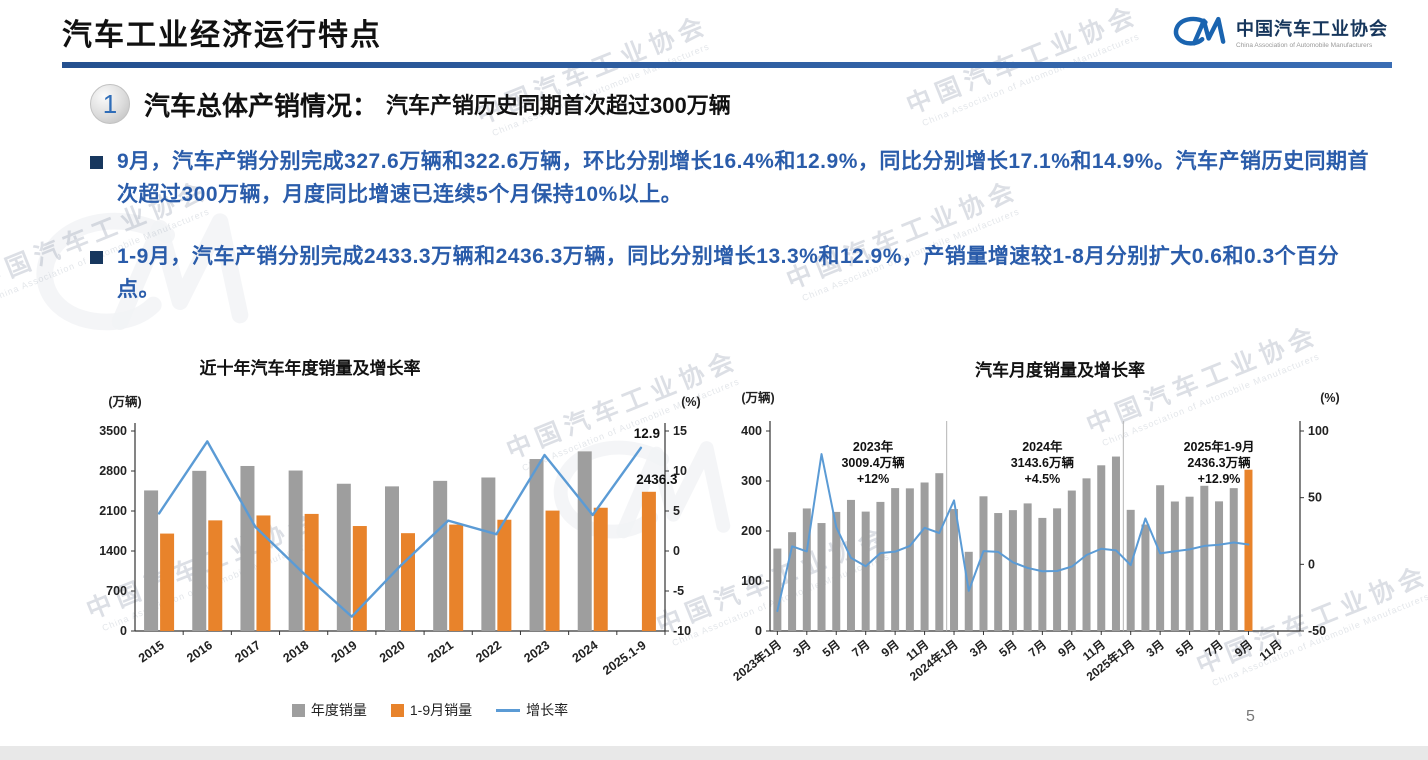 This screenshot has height=760, width=1428. What do you see at coordinates (116, 591) in the screenshot?
I see `y-axis-label: 700` at bounding box center [116, 591].